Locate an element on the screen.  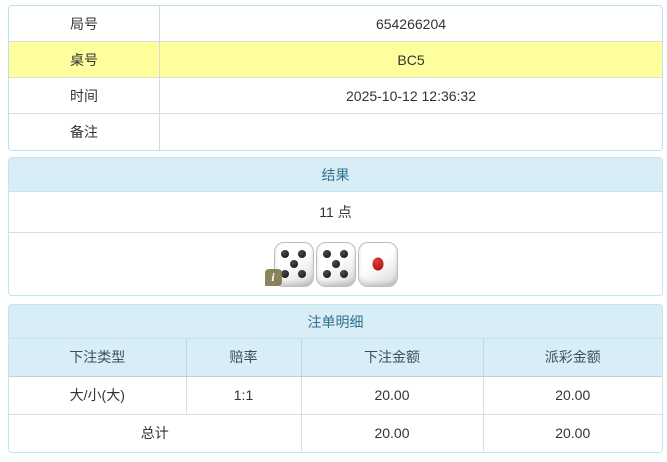
col-header-bet-type: 下注类型 is located at coordinates (98, 358).